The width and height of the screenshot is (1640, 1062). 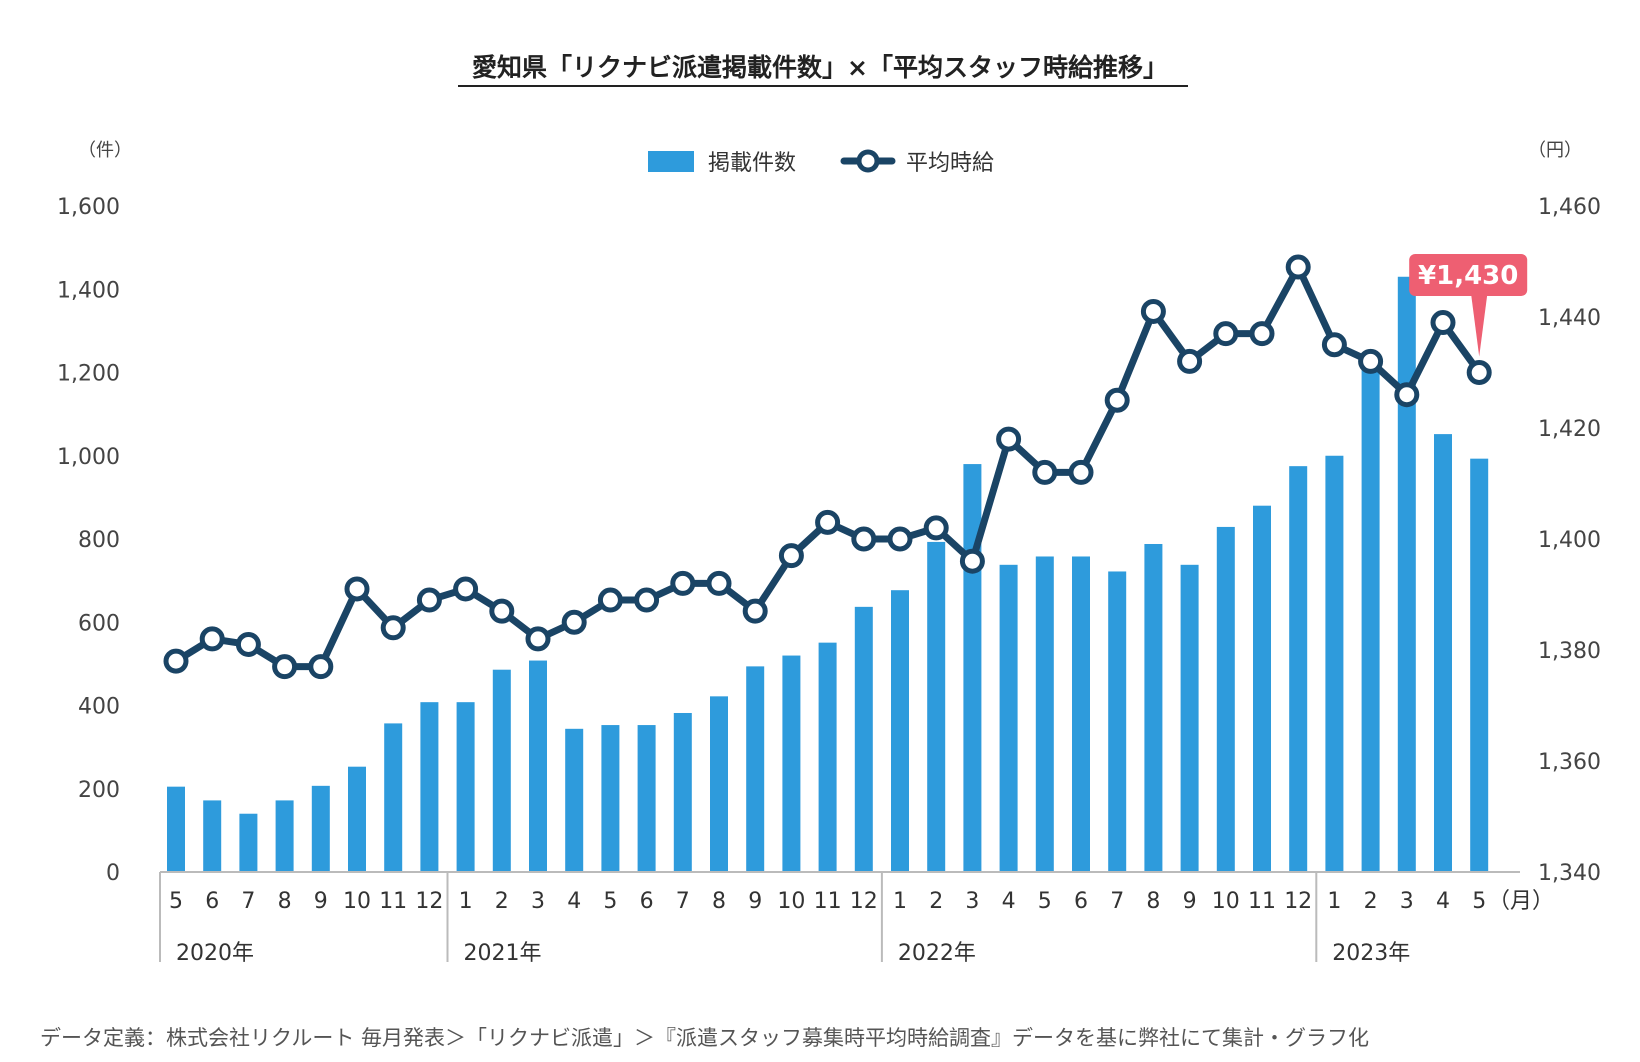 I want to click on axes, so click(x=839, y=916).